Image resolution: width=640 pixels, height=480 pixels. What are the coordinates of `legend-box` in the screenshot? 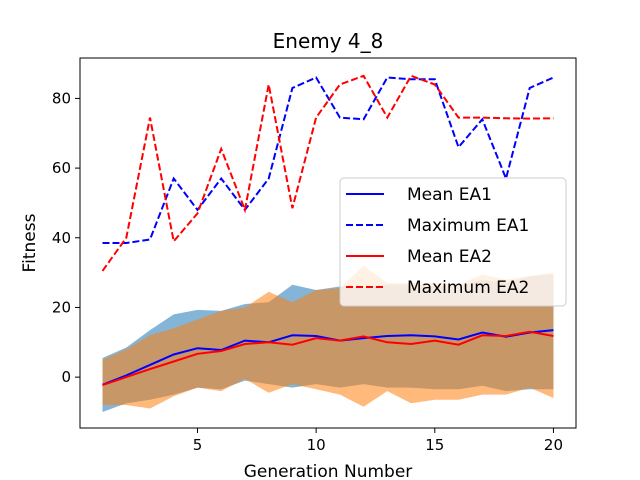 It's located at (453, 242).